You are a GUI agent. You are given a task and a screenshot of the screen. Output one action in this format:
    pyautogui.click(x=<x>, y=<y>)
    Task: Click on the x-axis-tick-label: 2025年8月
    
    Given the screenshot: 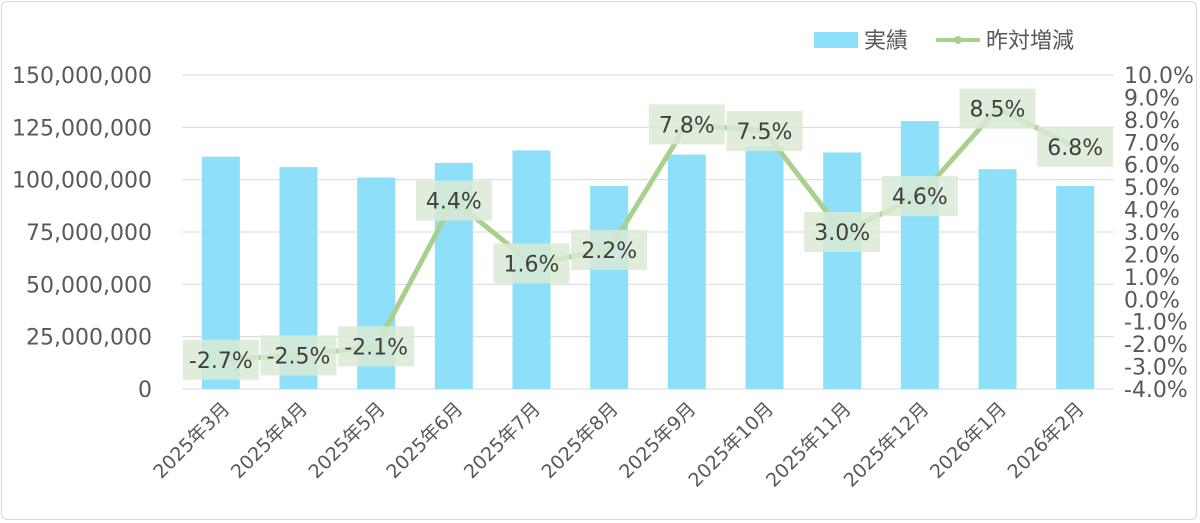 What is the action you would take?
    pyautogui.click(x=580, y=440)
    